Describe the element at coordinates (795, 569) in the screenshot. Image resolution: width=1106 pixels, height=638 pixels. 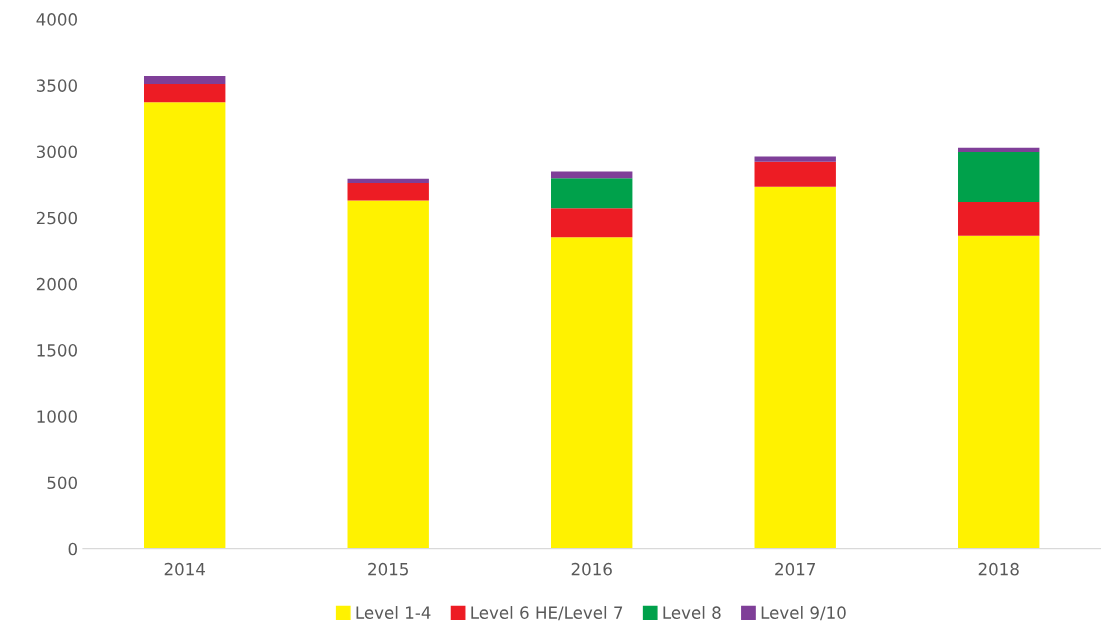
I see `x-tick-label: 2017` at that location.